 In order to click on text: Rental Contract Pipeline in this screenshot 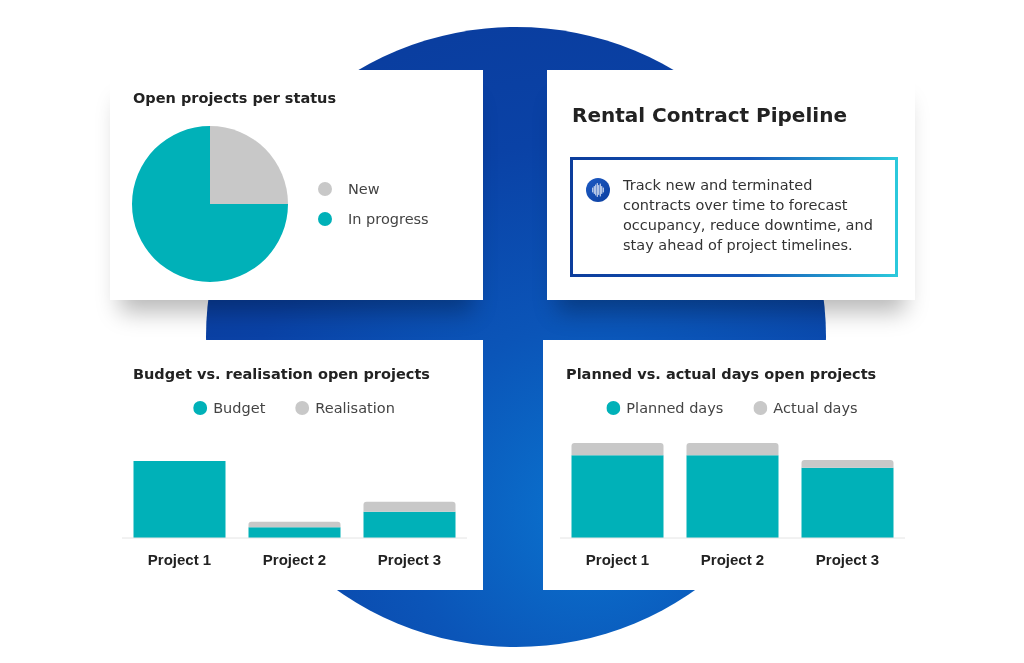, I will do `click(709, 115)`.